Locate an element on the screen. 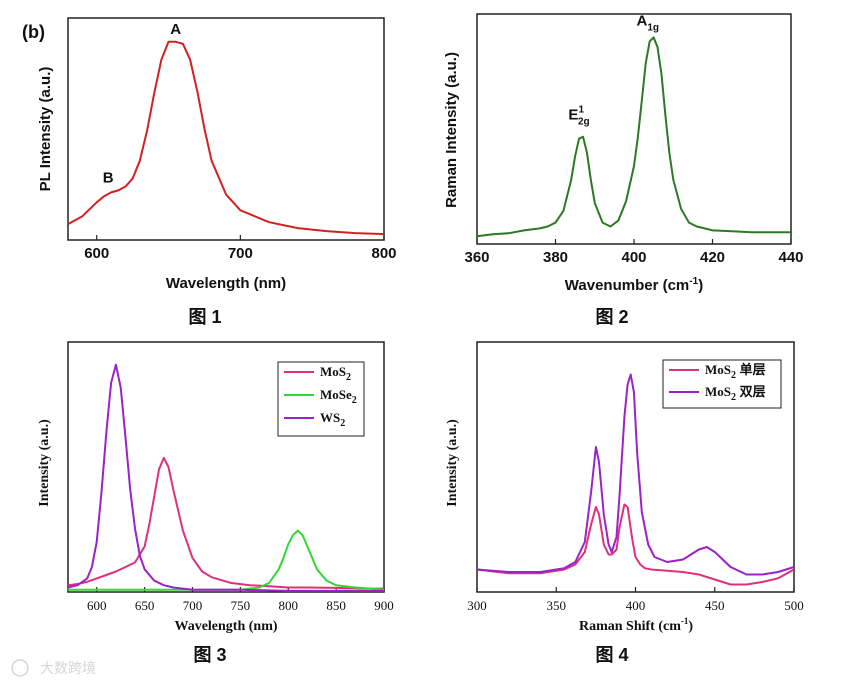 The width and height of the screenshot is (844, 684). x-tick-label: 420 is located at coordinates (712, 257).